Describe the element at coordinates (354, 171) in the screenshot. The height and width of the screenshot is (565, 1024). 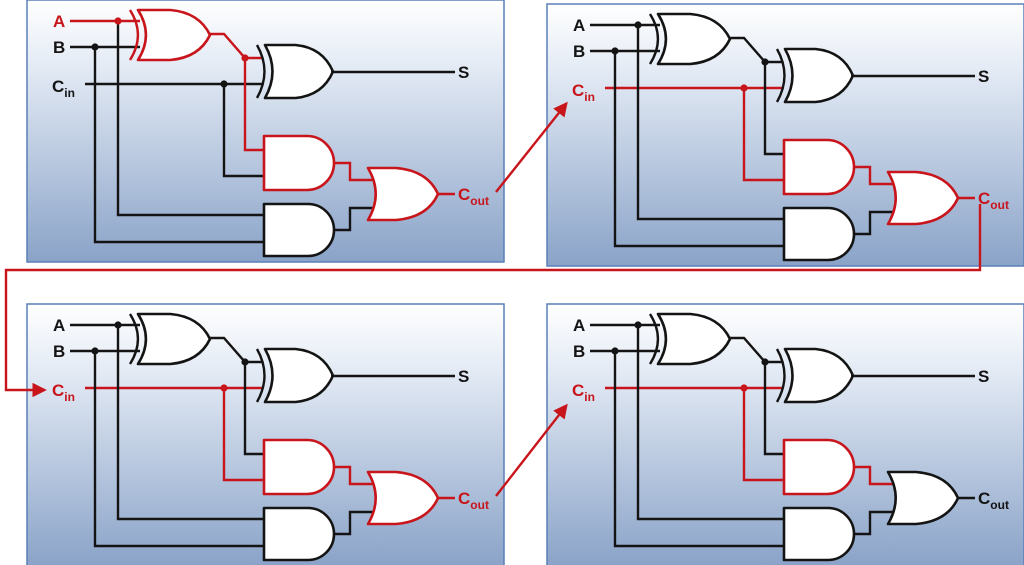
I see `wire-and1-to-or` at that location.